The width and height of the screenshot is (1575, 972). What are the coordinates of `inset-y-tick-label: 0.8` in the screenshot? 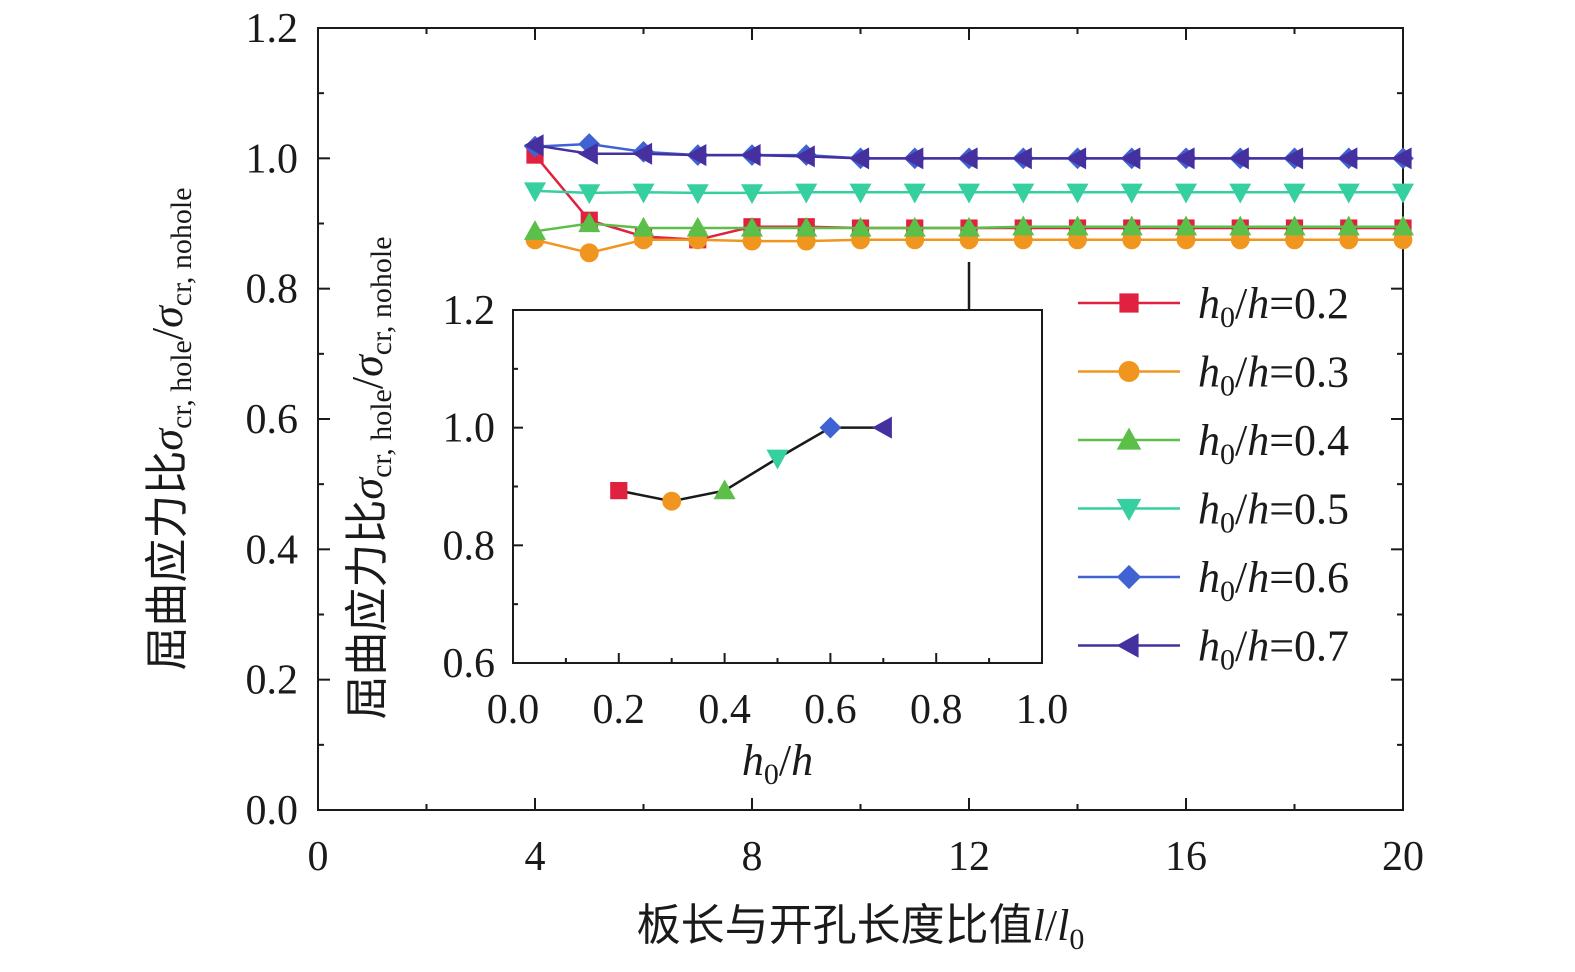 It's located at (469, 546).